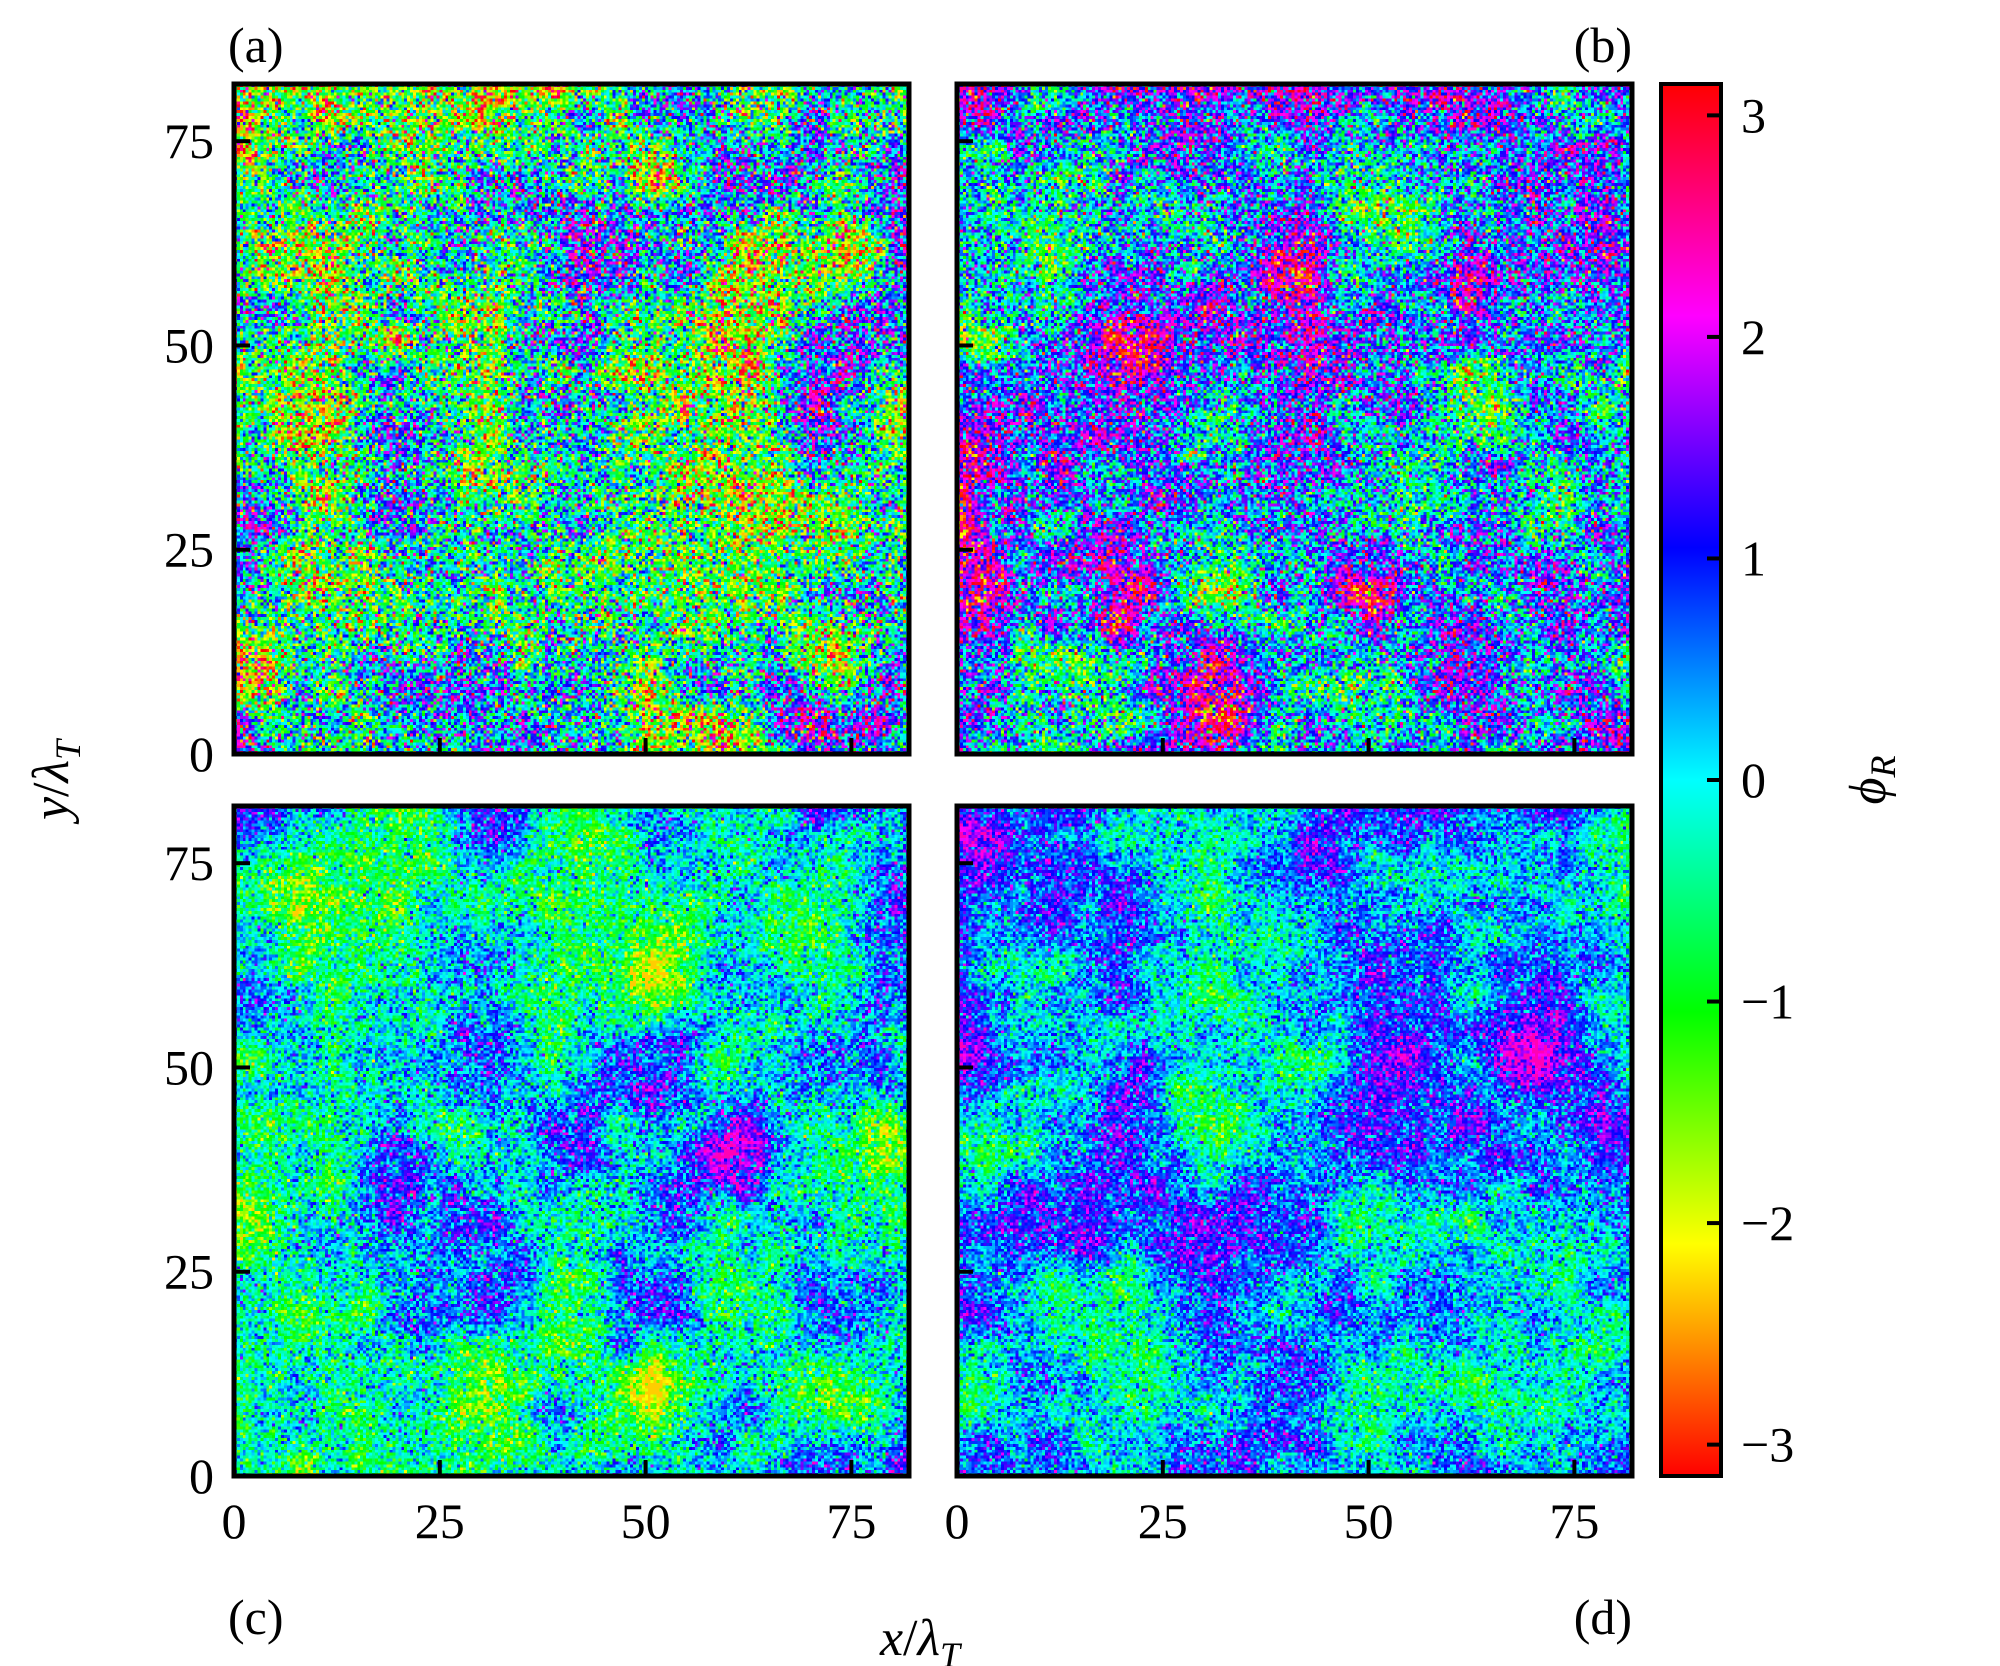  What do you see at coordinates (1871, 780) in the screenshot?
I see `colorbar-label: ϕR` at bounding box center [1871, 780].